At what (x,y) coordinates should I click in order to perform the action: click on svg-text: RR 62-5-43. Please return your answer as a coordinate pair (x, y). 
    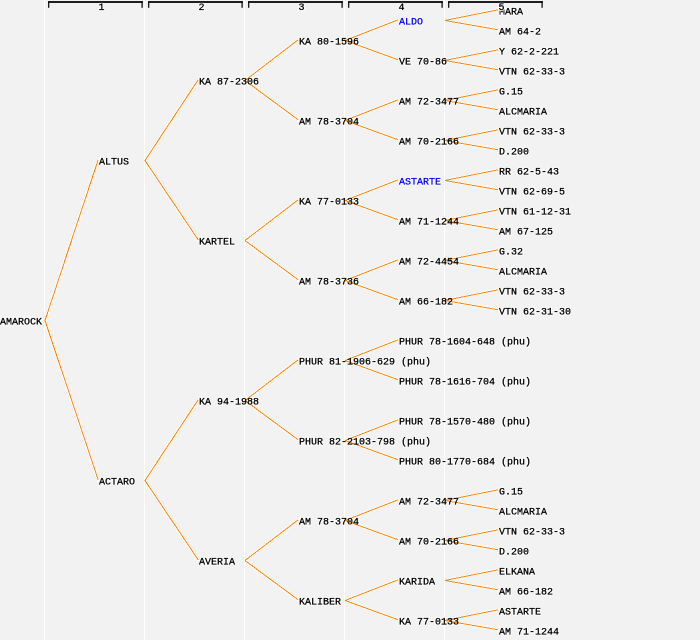
    Looking at the image, I should click on (529, 173).